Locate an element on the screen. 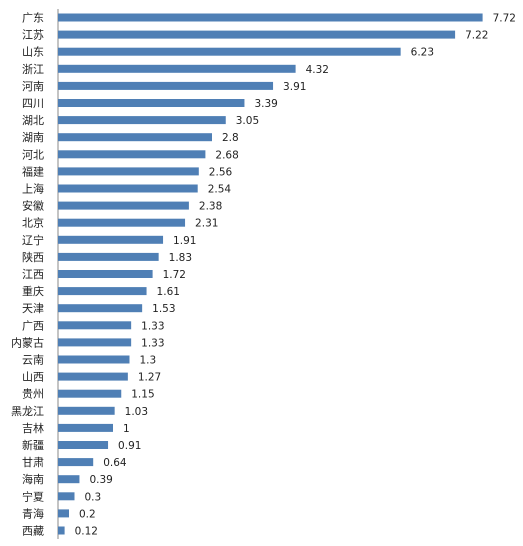 The image size is (523, 546). category-label: 重庆 is located at coordinates (33, 291).